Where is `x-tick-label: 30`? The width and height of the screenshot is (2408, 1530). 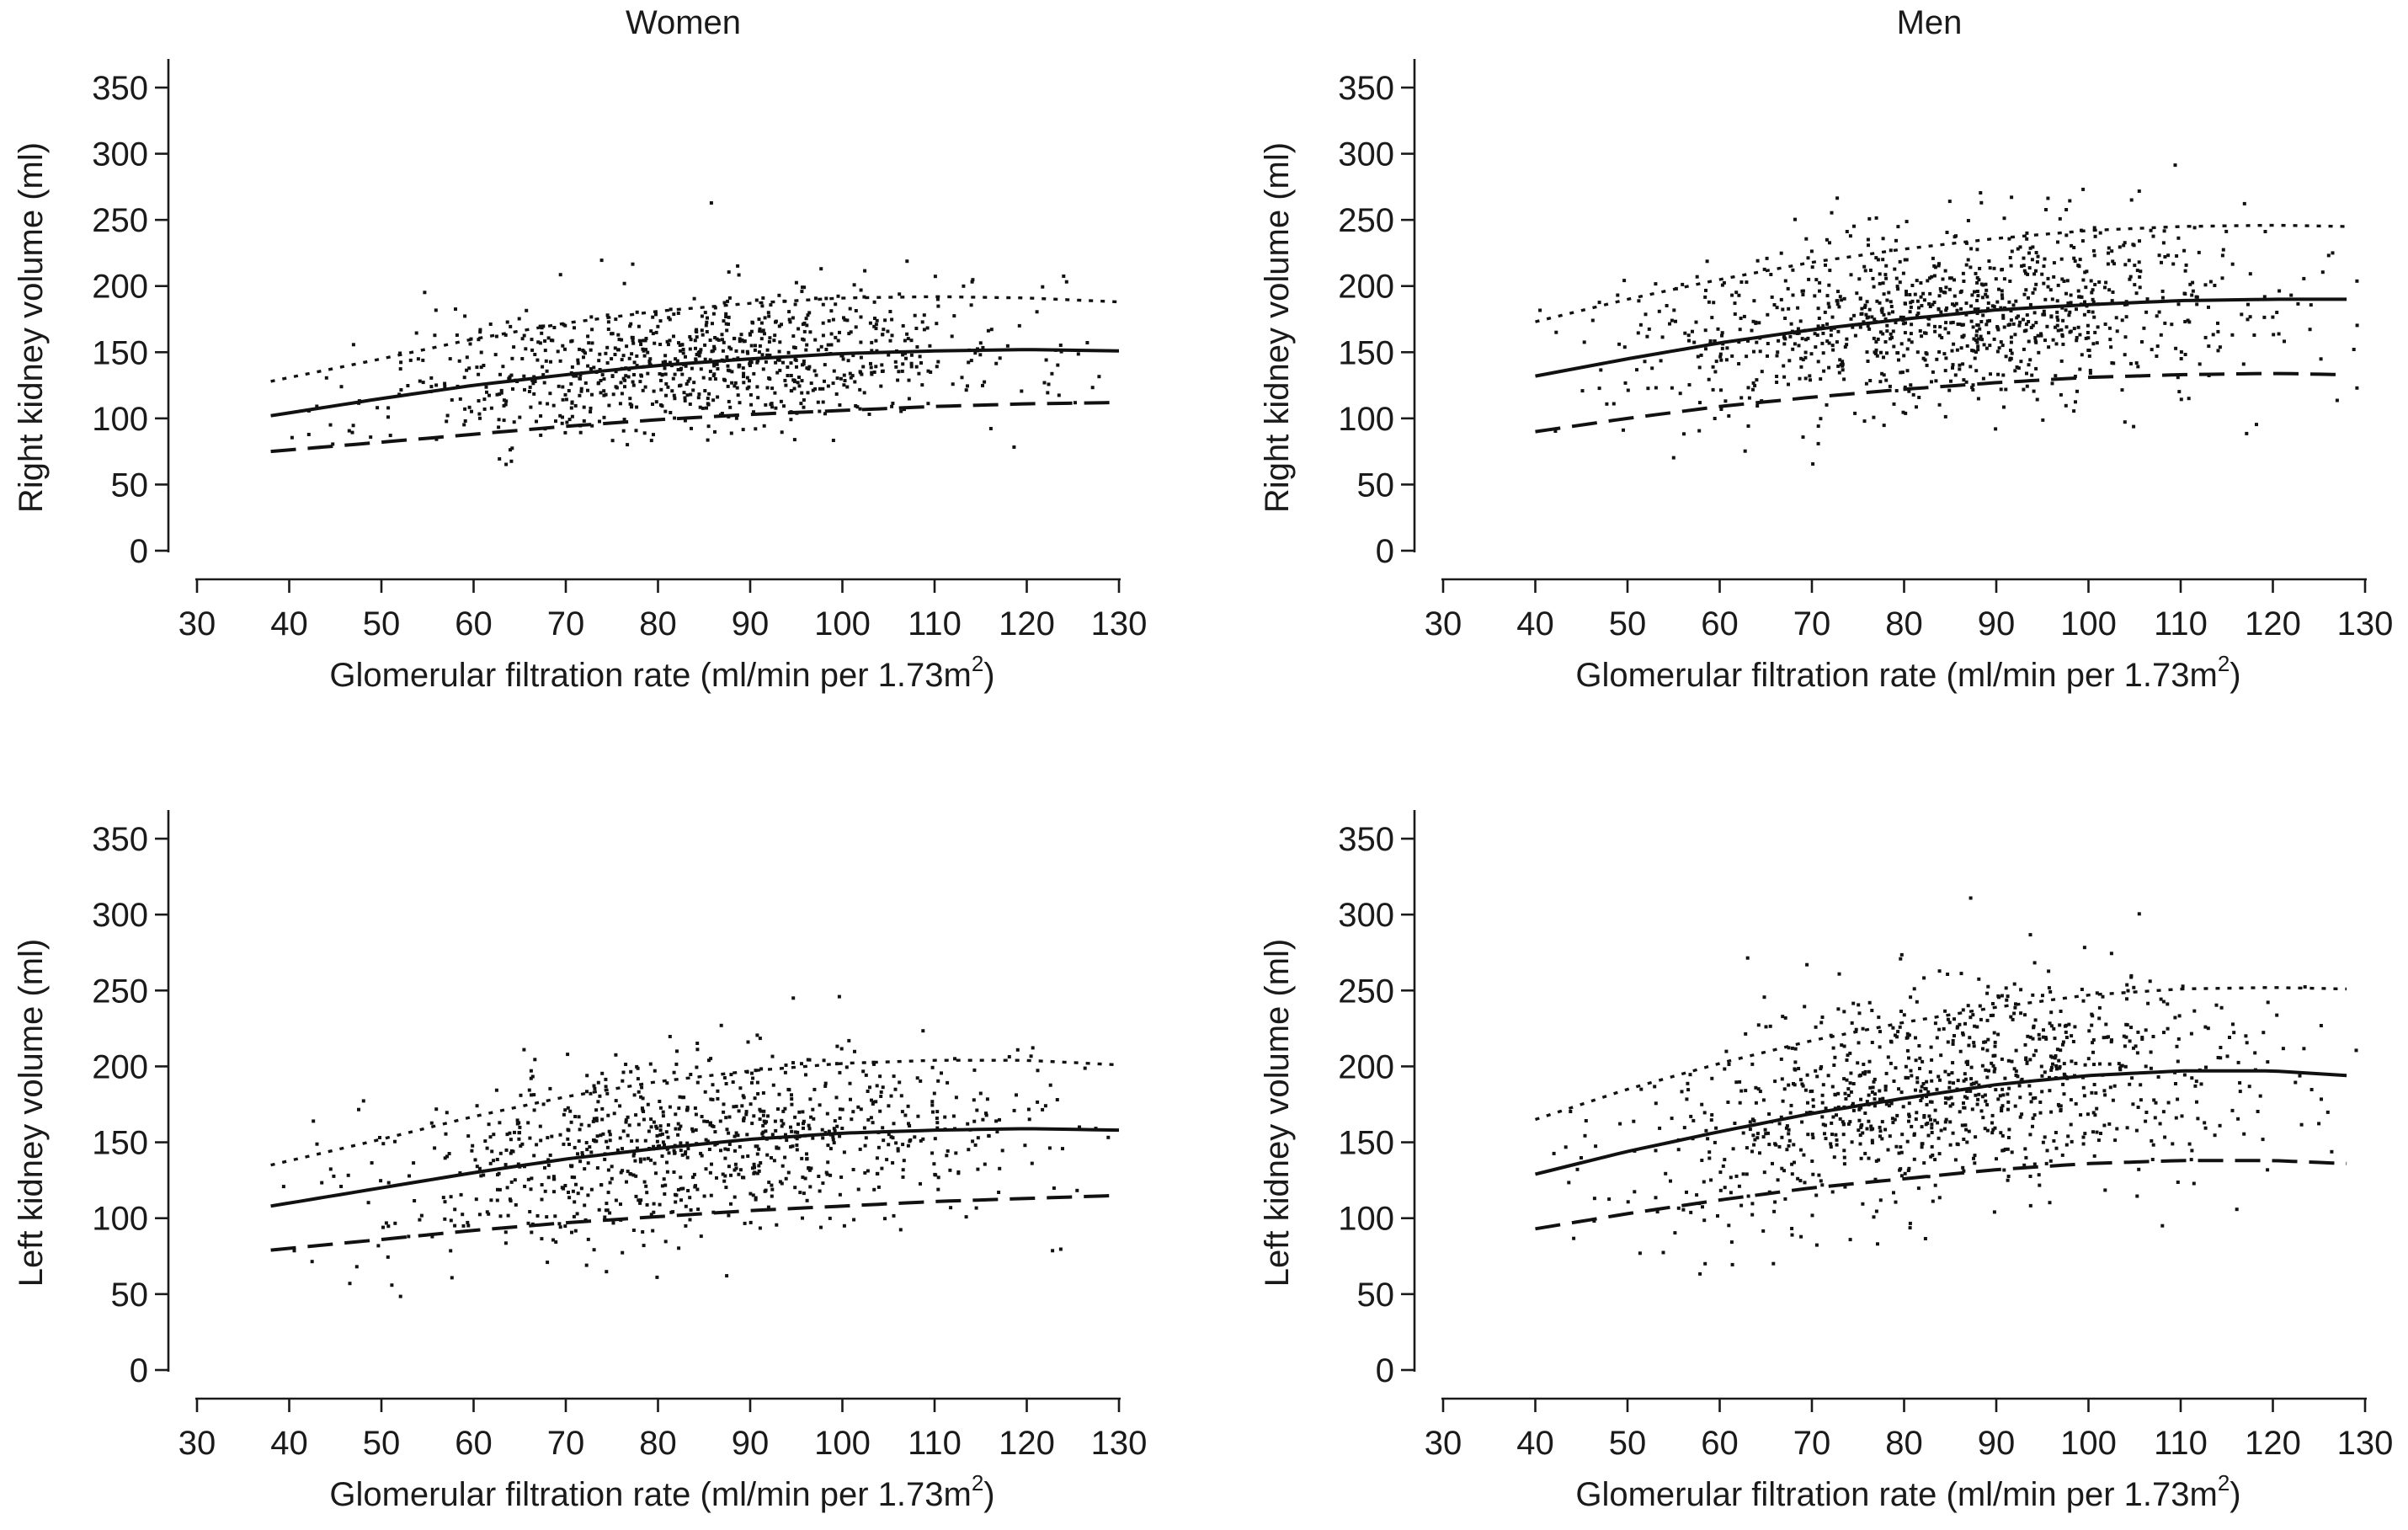 x-tick-label: 30 is located at coordinates (1443, 623).